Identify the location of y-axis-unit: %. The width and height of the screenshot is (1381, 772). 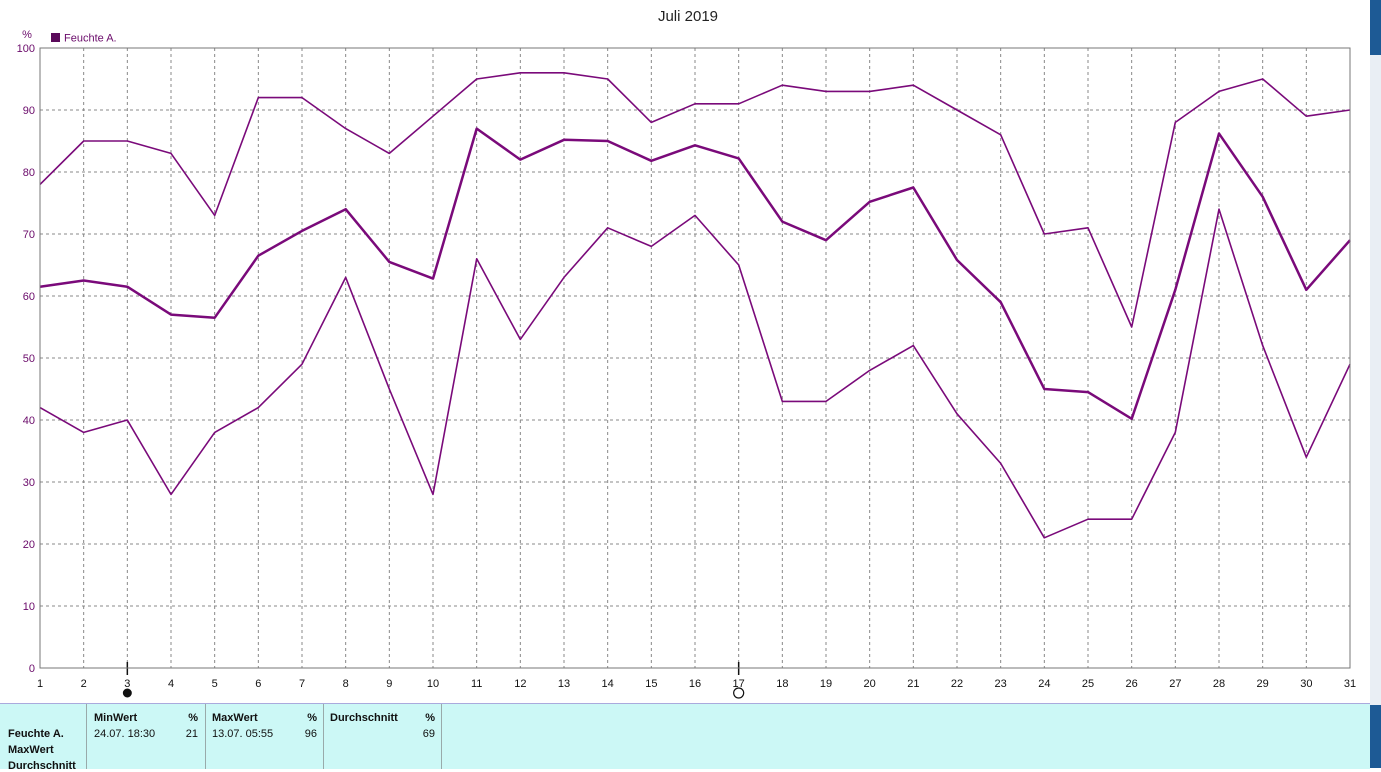
(27, 35).